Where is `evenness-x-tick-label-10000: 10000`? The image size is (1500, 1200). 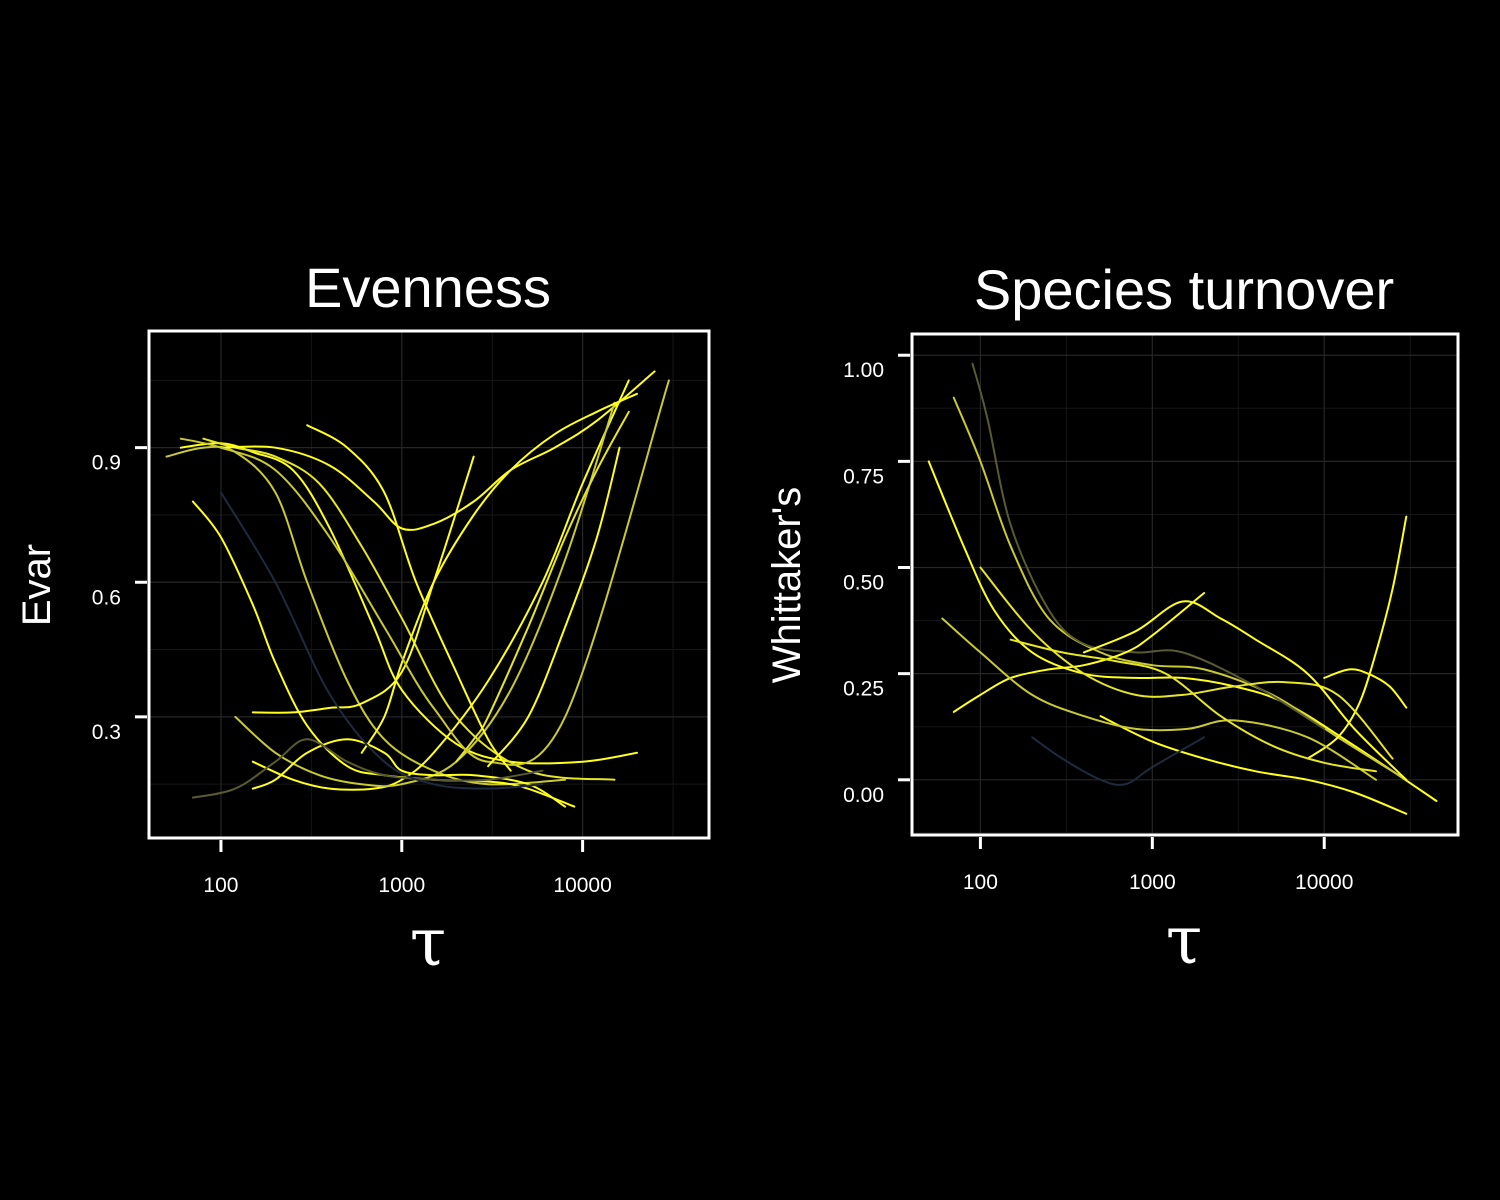 evenness-x-tick-label-10000: 10000 is located at coordinates (582, 885).